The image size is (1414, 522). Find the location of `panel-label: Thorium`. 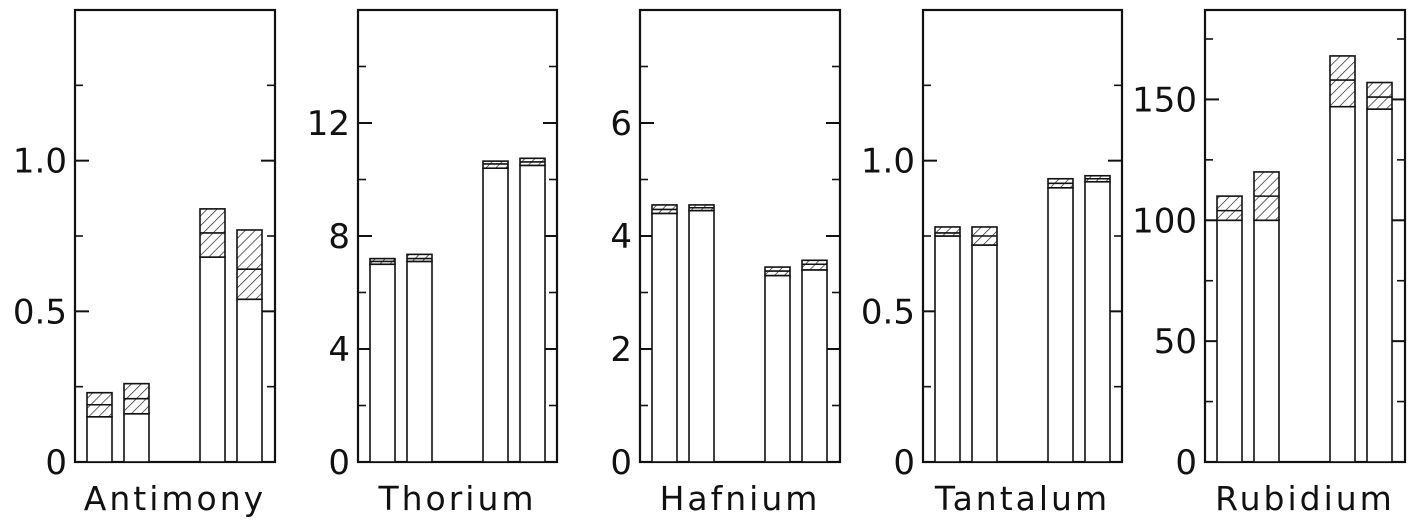

panel-label: Thorium is located at coordinates (456, 498).